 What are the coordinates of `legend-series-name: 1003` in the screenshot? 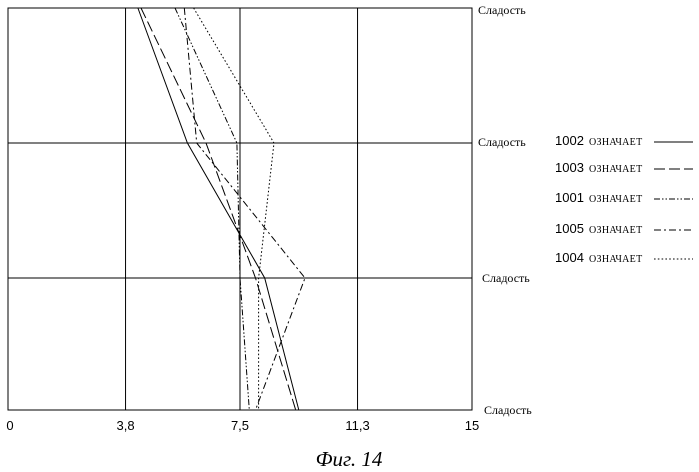 It's located at (569, 167).